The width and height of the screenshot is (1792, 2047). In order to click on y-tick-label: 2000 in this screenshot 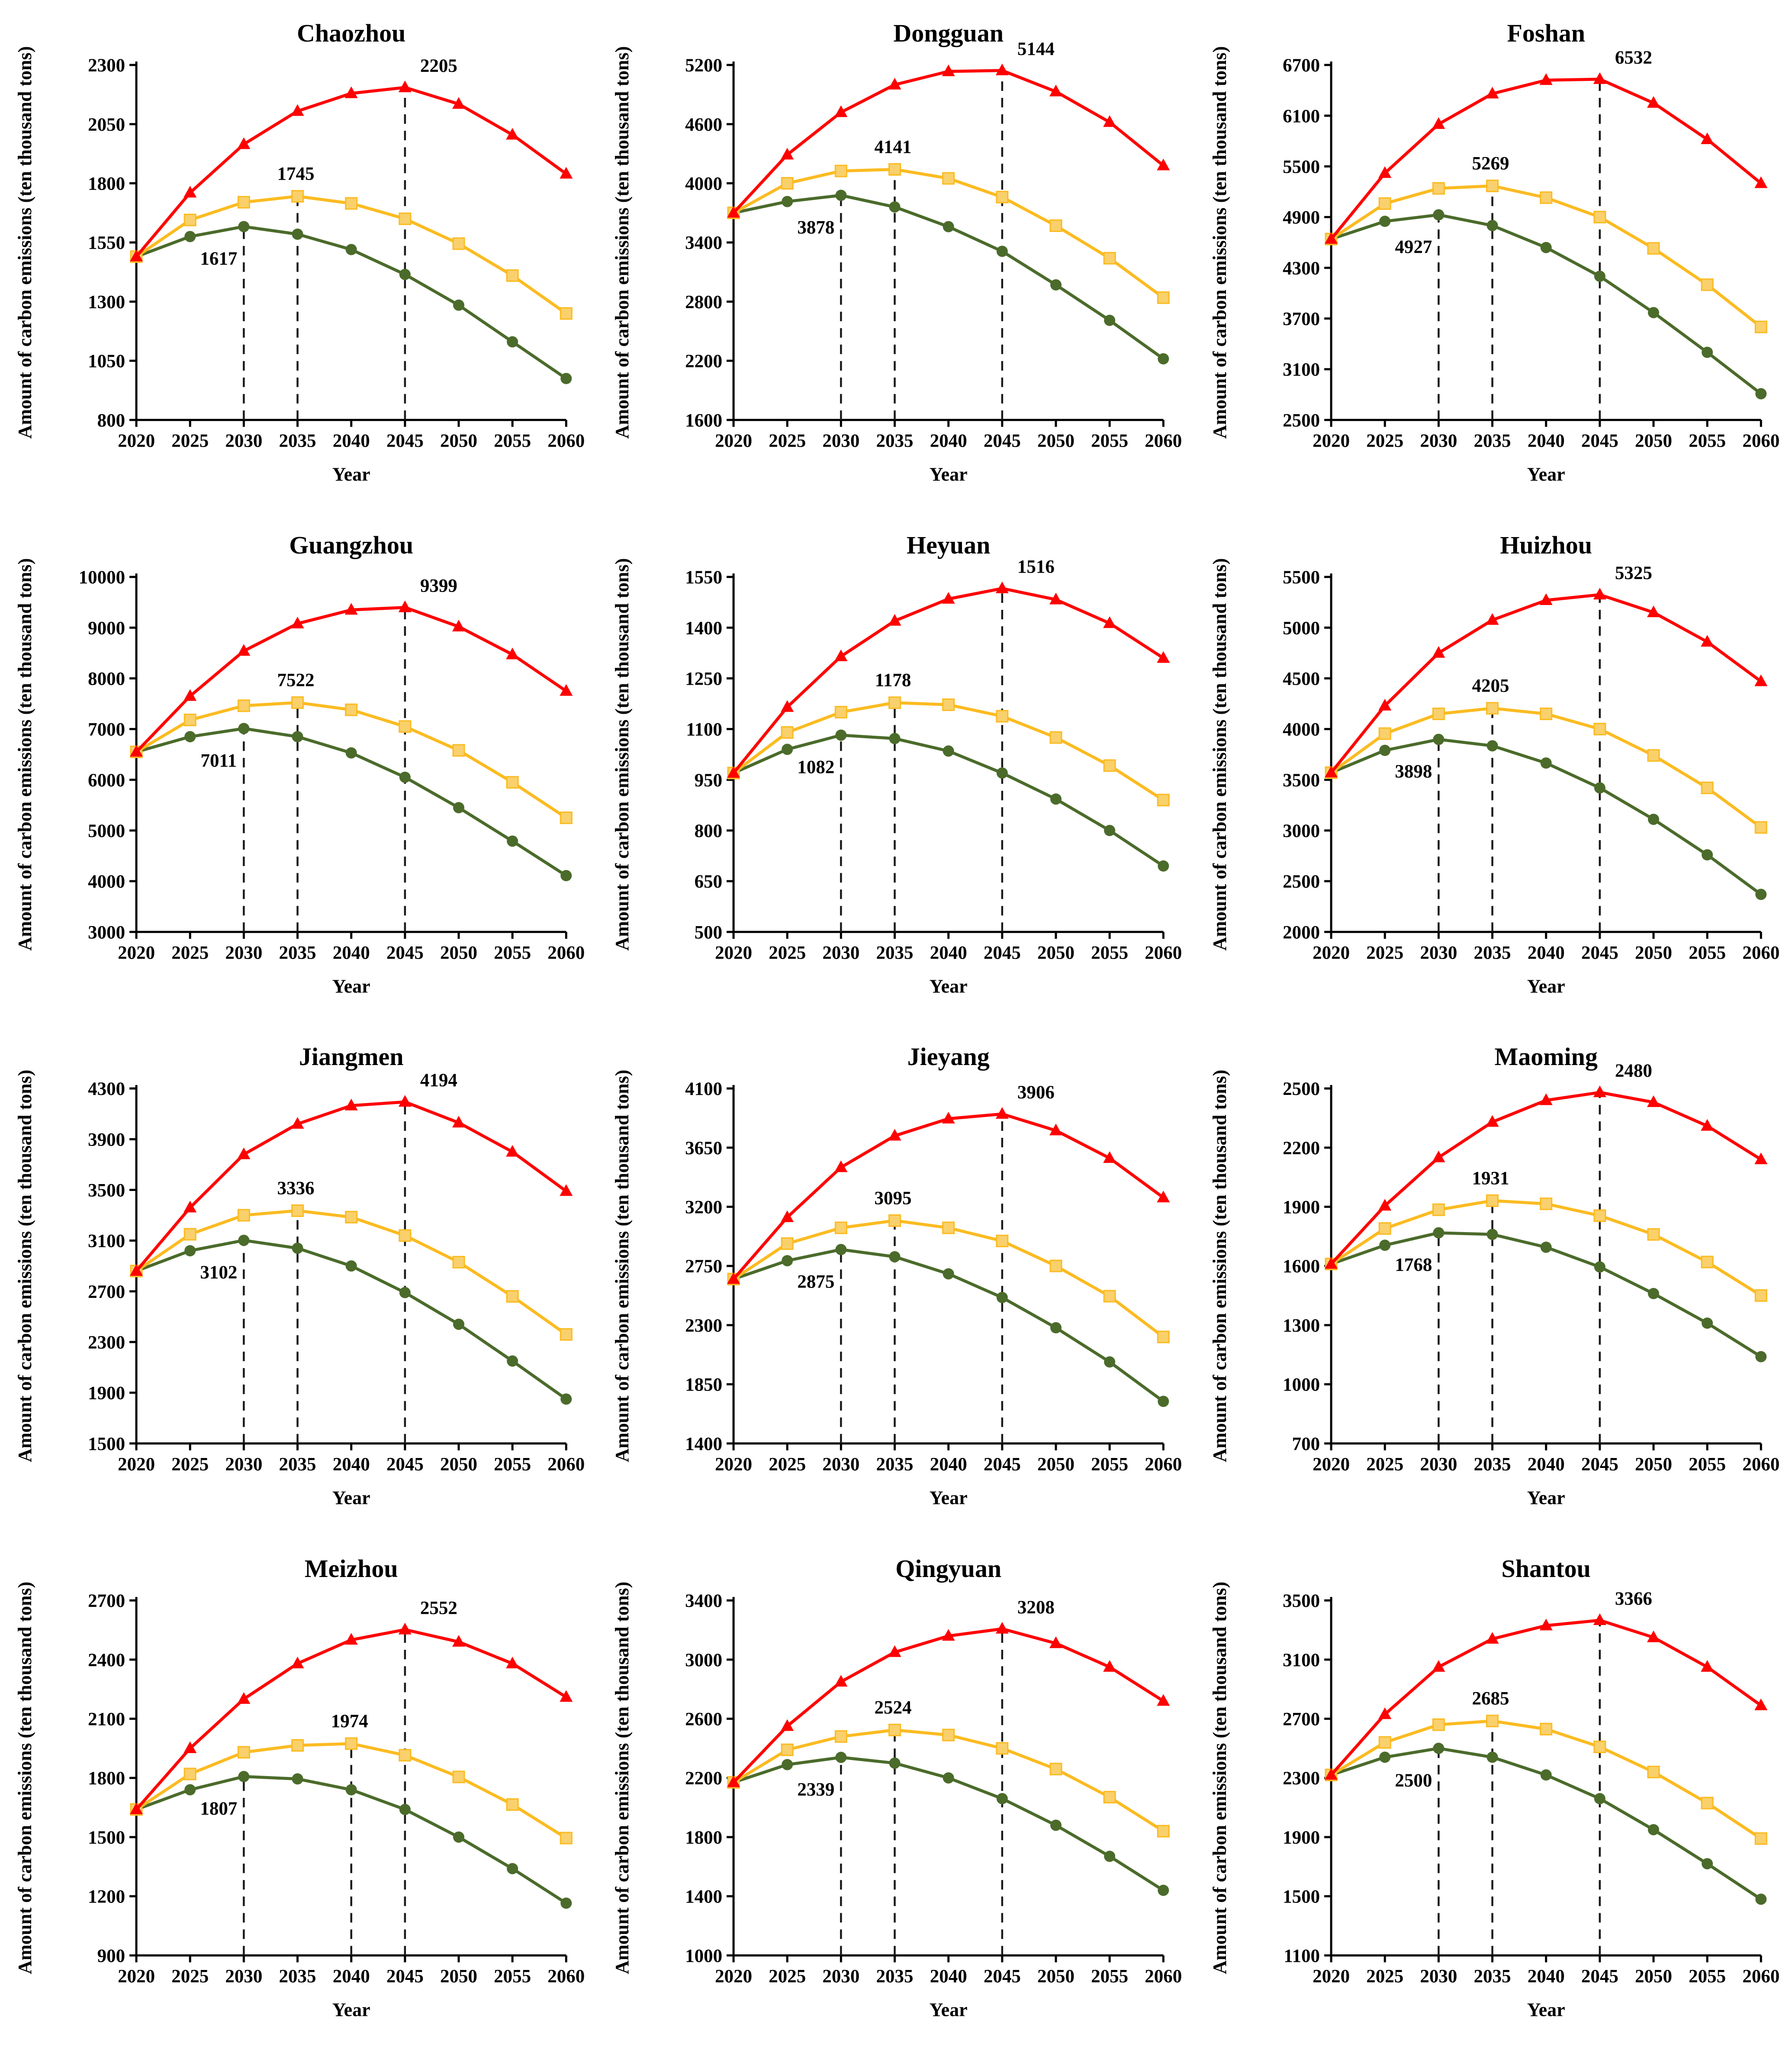, I will do `click(1301, 932)`.